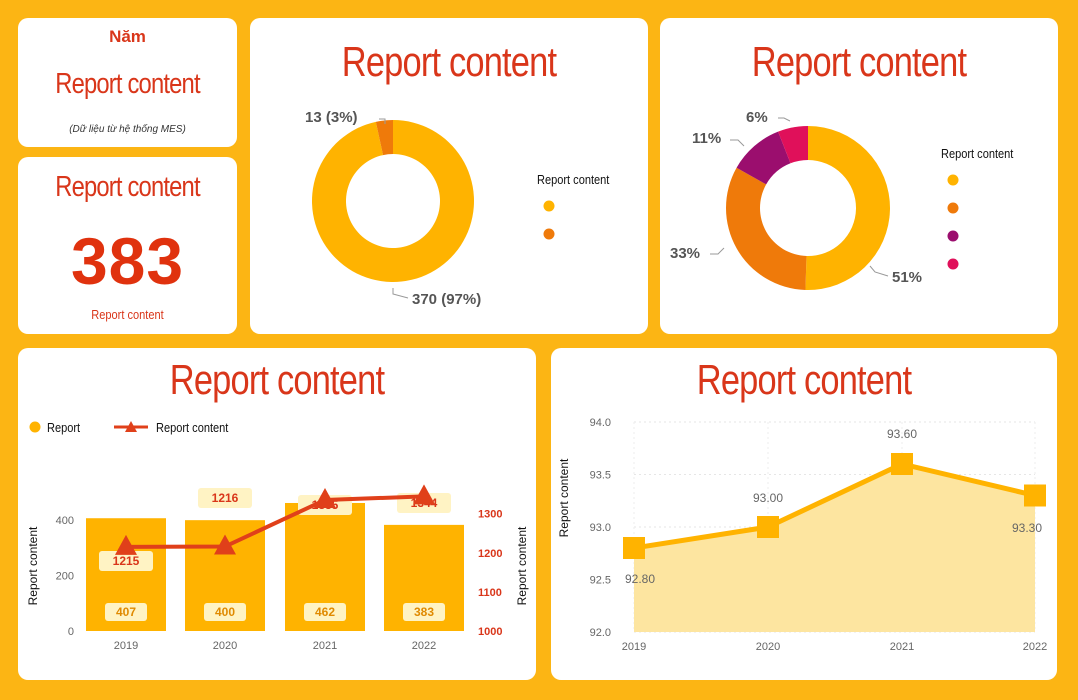  I want to click on header-title: Report content, so click(127, 84).